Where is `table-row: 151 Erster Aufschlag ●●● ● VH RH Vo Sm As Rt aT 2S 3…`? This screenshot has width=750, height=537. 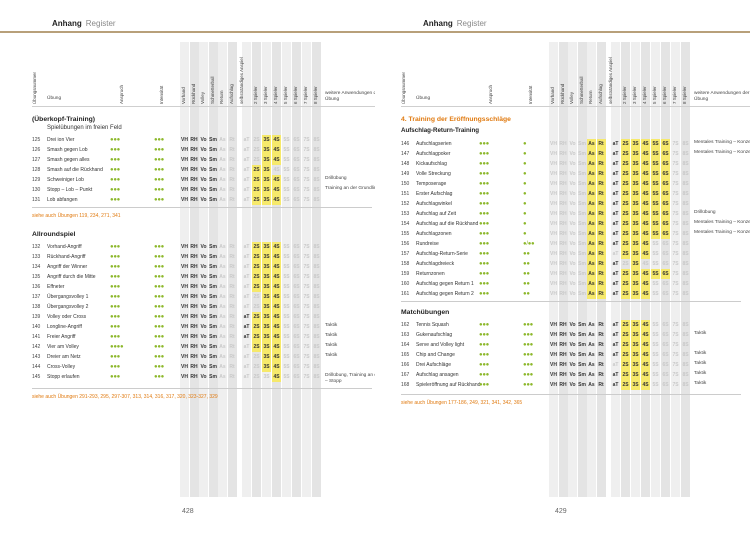 table-row: 151 Erster Aufschlag ●●● ● VH RH Vo Sm As Rt aT 2S 3… is located at coordinates (575, 194).